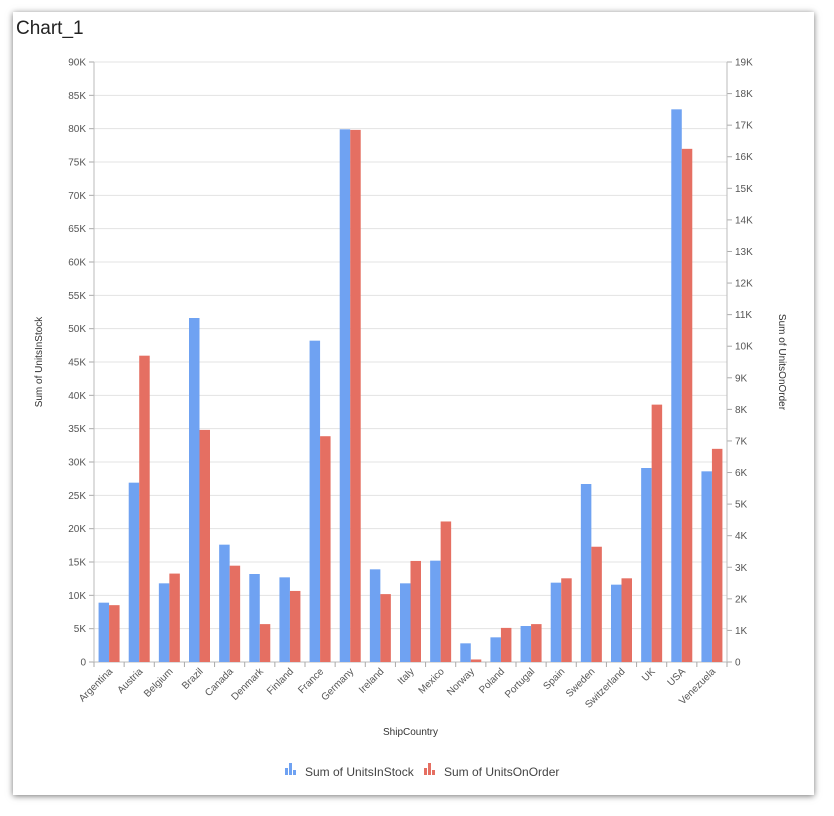 Image resolution: width=834 pixels, height=816 pixels. Describe the element at coordinates (744, 347) in the screenshot. I see `y2-tick-label: 10K` at that location.